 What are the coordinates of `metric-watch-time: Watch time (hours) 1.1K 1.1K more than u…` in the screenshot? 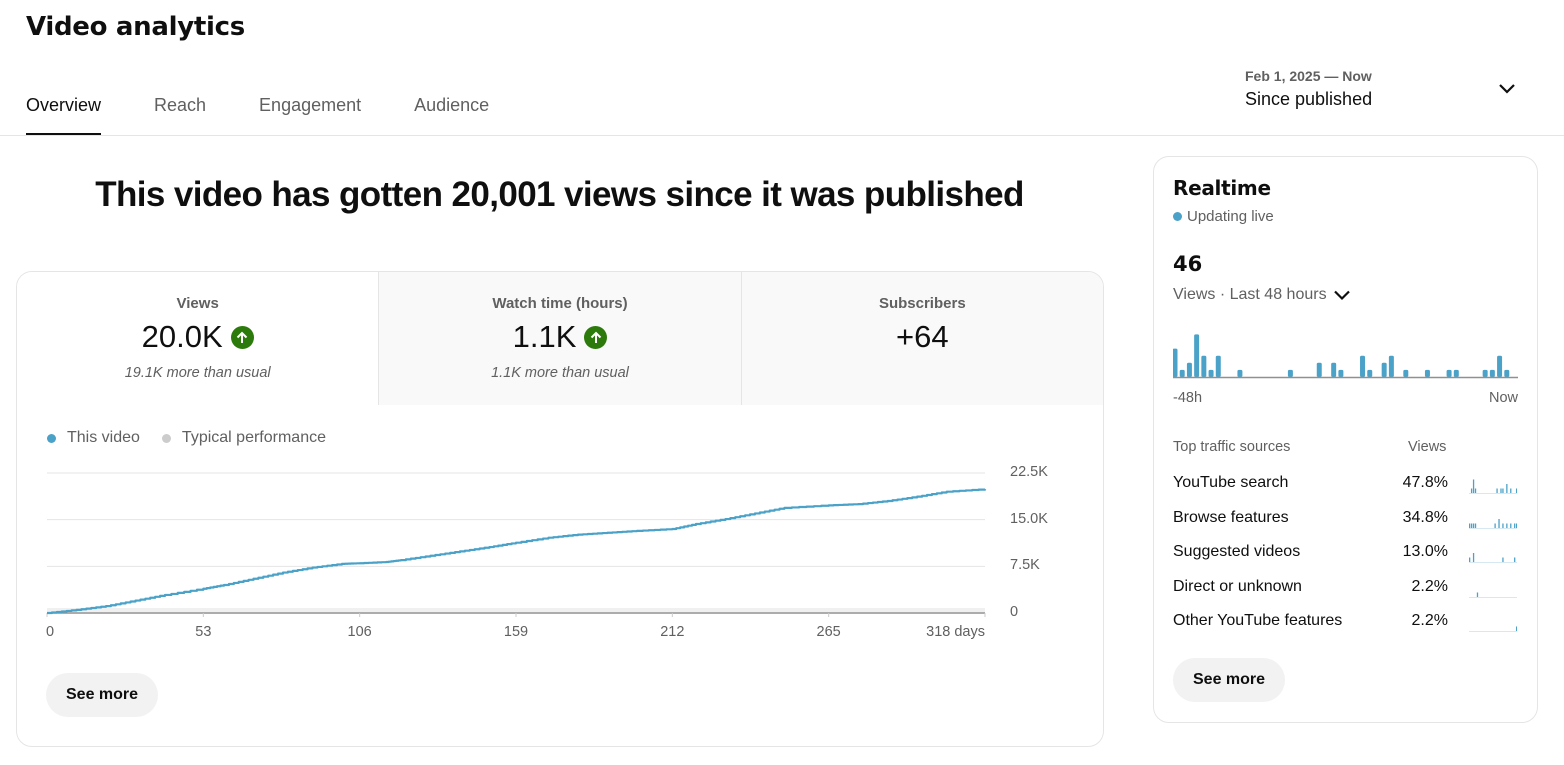 It's located at (559, 338).